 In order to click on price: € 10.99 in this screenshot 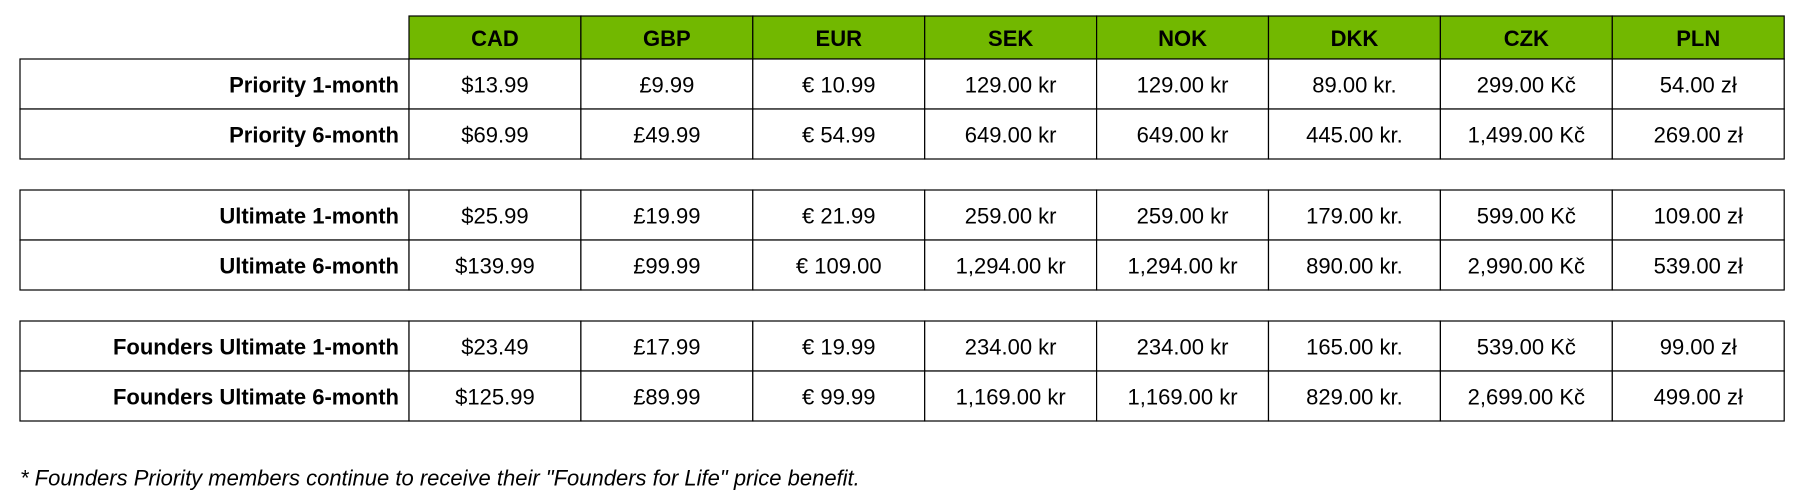, I will do `click(838, 85)`.